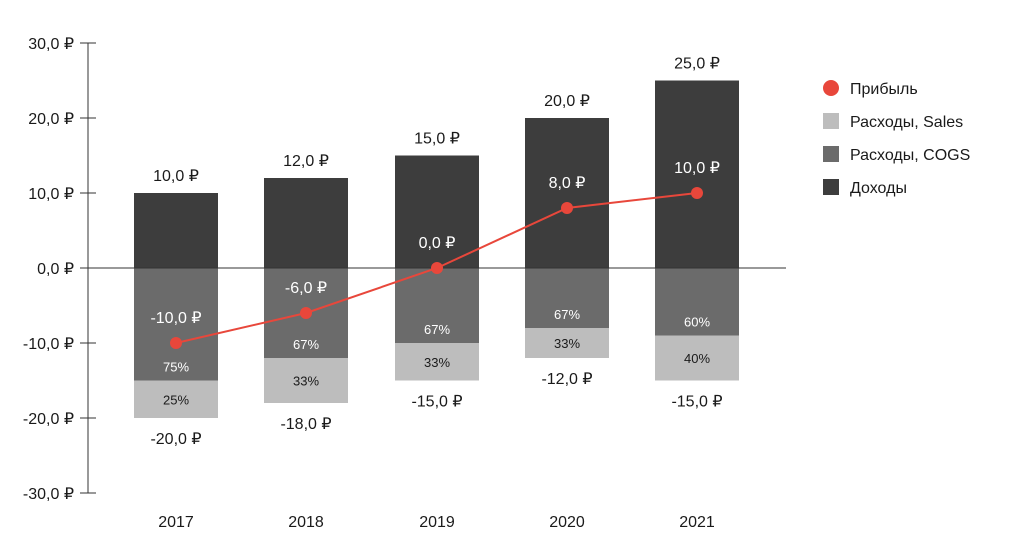  Describe the element at coordinates (306, 161) in the screenshot. I see `revenue-total-label: 12,0 ₽` at that location.